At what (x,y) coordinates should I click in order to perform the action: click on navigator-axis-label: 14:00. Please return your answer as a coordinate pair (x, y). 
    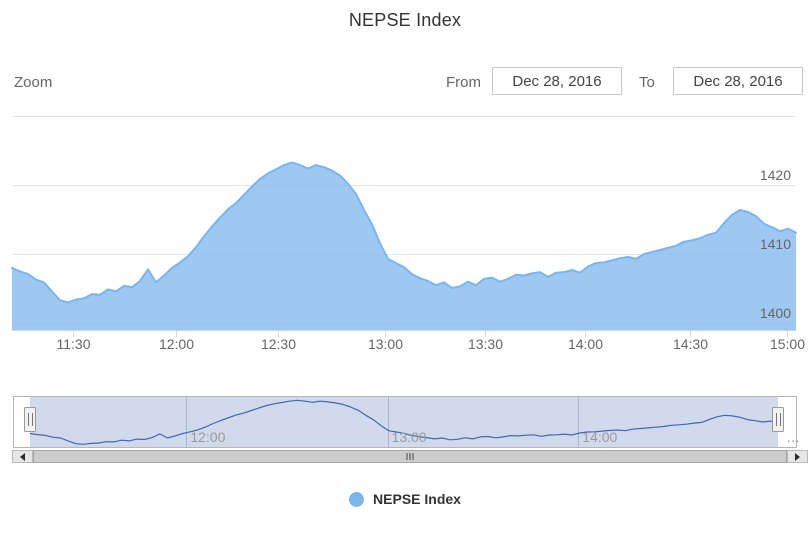
    Looking at the image, I should click on (599, 437).